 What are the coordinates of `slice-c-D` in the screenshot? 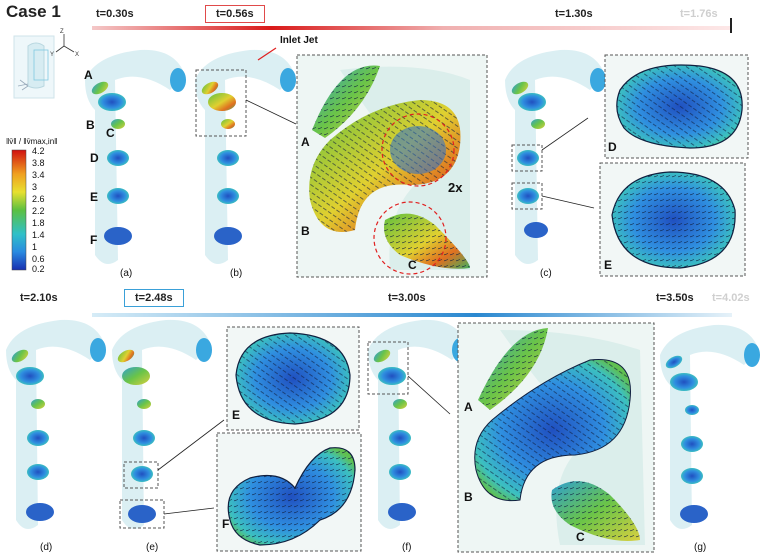 It's located at (528, 158).